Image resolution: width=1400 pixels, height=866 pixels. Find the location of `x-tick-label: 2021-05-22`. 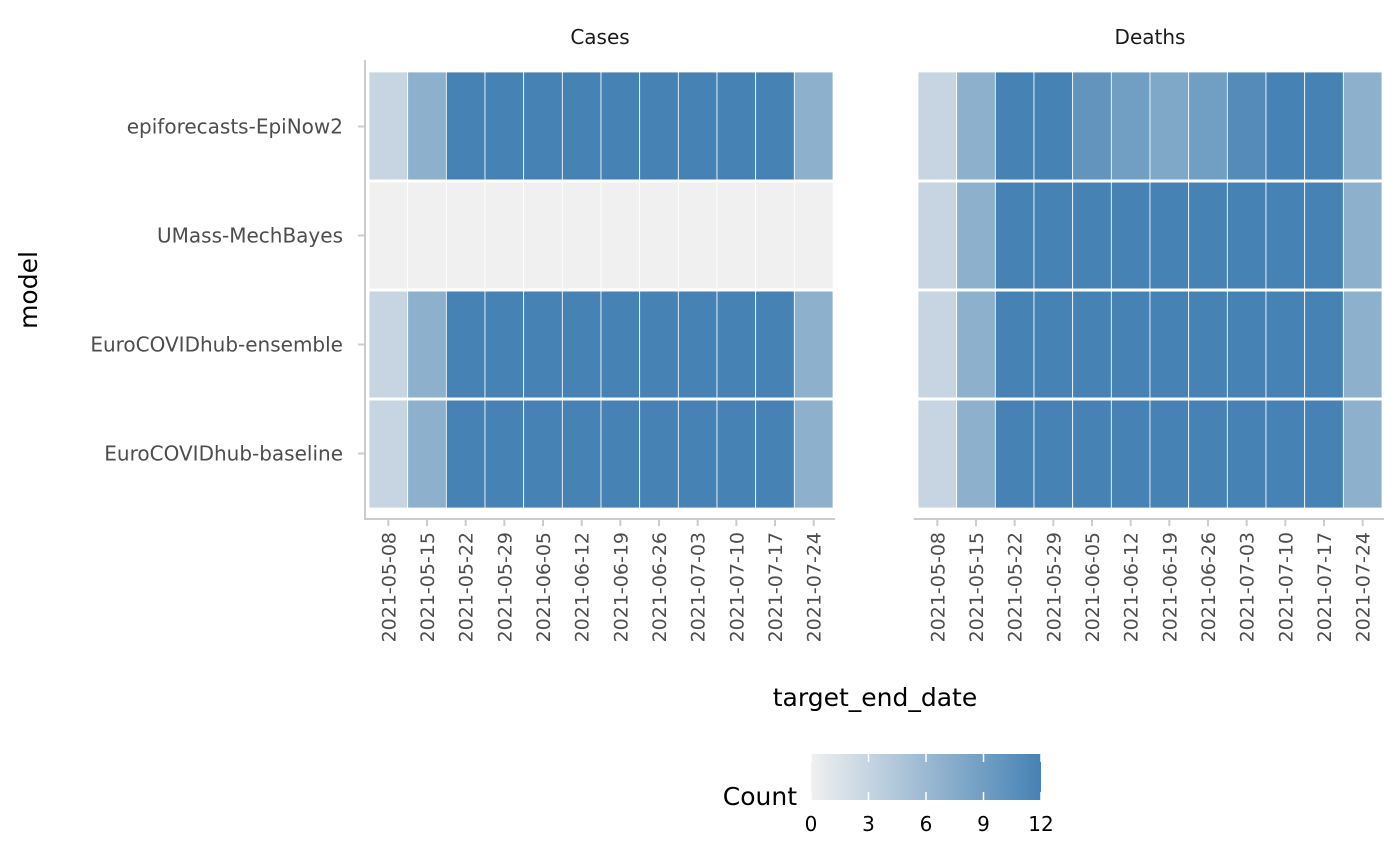

x-tick-label: 2021-05-22 is located at coordinates (1016, 587).